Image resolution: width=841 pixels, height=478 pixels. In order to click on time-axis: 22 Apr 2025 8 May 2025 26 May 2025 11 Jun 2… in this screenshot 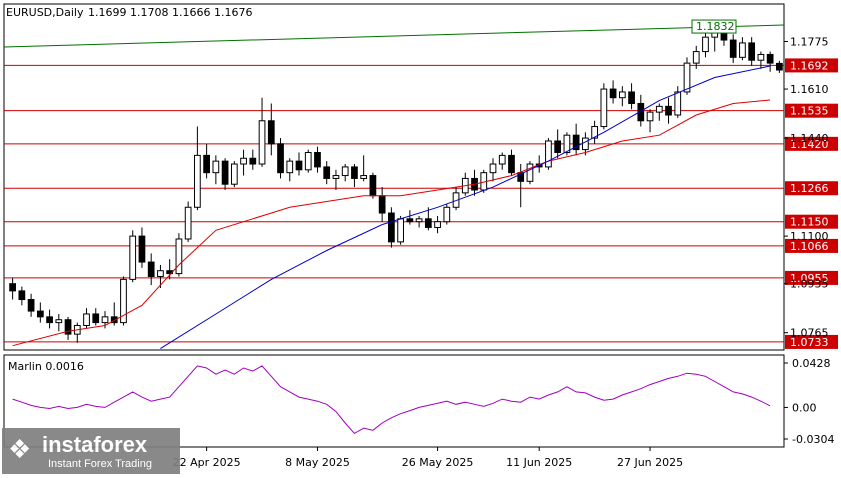, I will do `click(428, 458)`.